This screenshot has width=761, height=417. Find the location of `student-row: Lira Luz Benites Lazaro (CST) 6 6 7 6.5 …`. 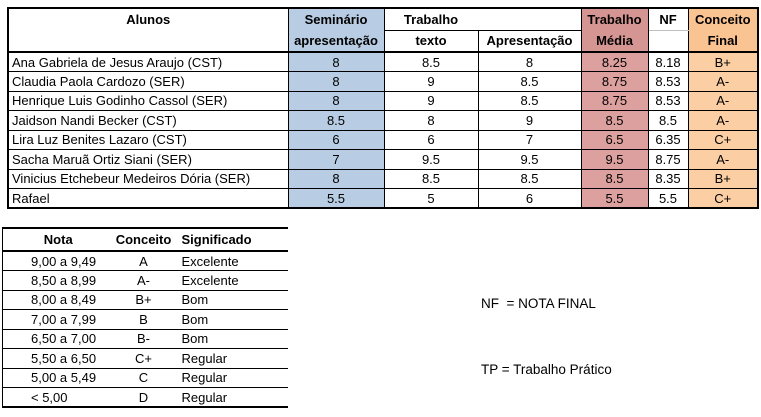

student-row: Lira Luz Benites Lazaro (CST) 6 6 7 6.5 … is located at coordinates (383, 139).